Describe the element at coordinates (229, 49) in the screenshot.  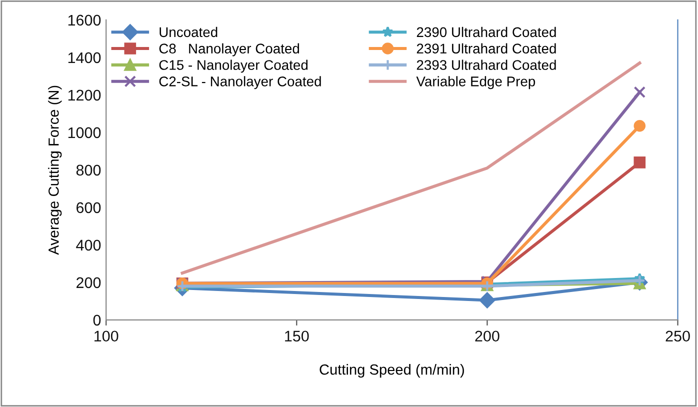
I see `legend-label: C8 Nanolayer Coated` at that location.